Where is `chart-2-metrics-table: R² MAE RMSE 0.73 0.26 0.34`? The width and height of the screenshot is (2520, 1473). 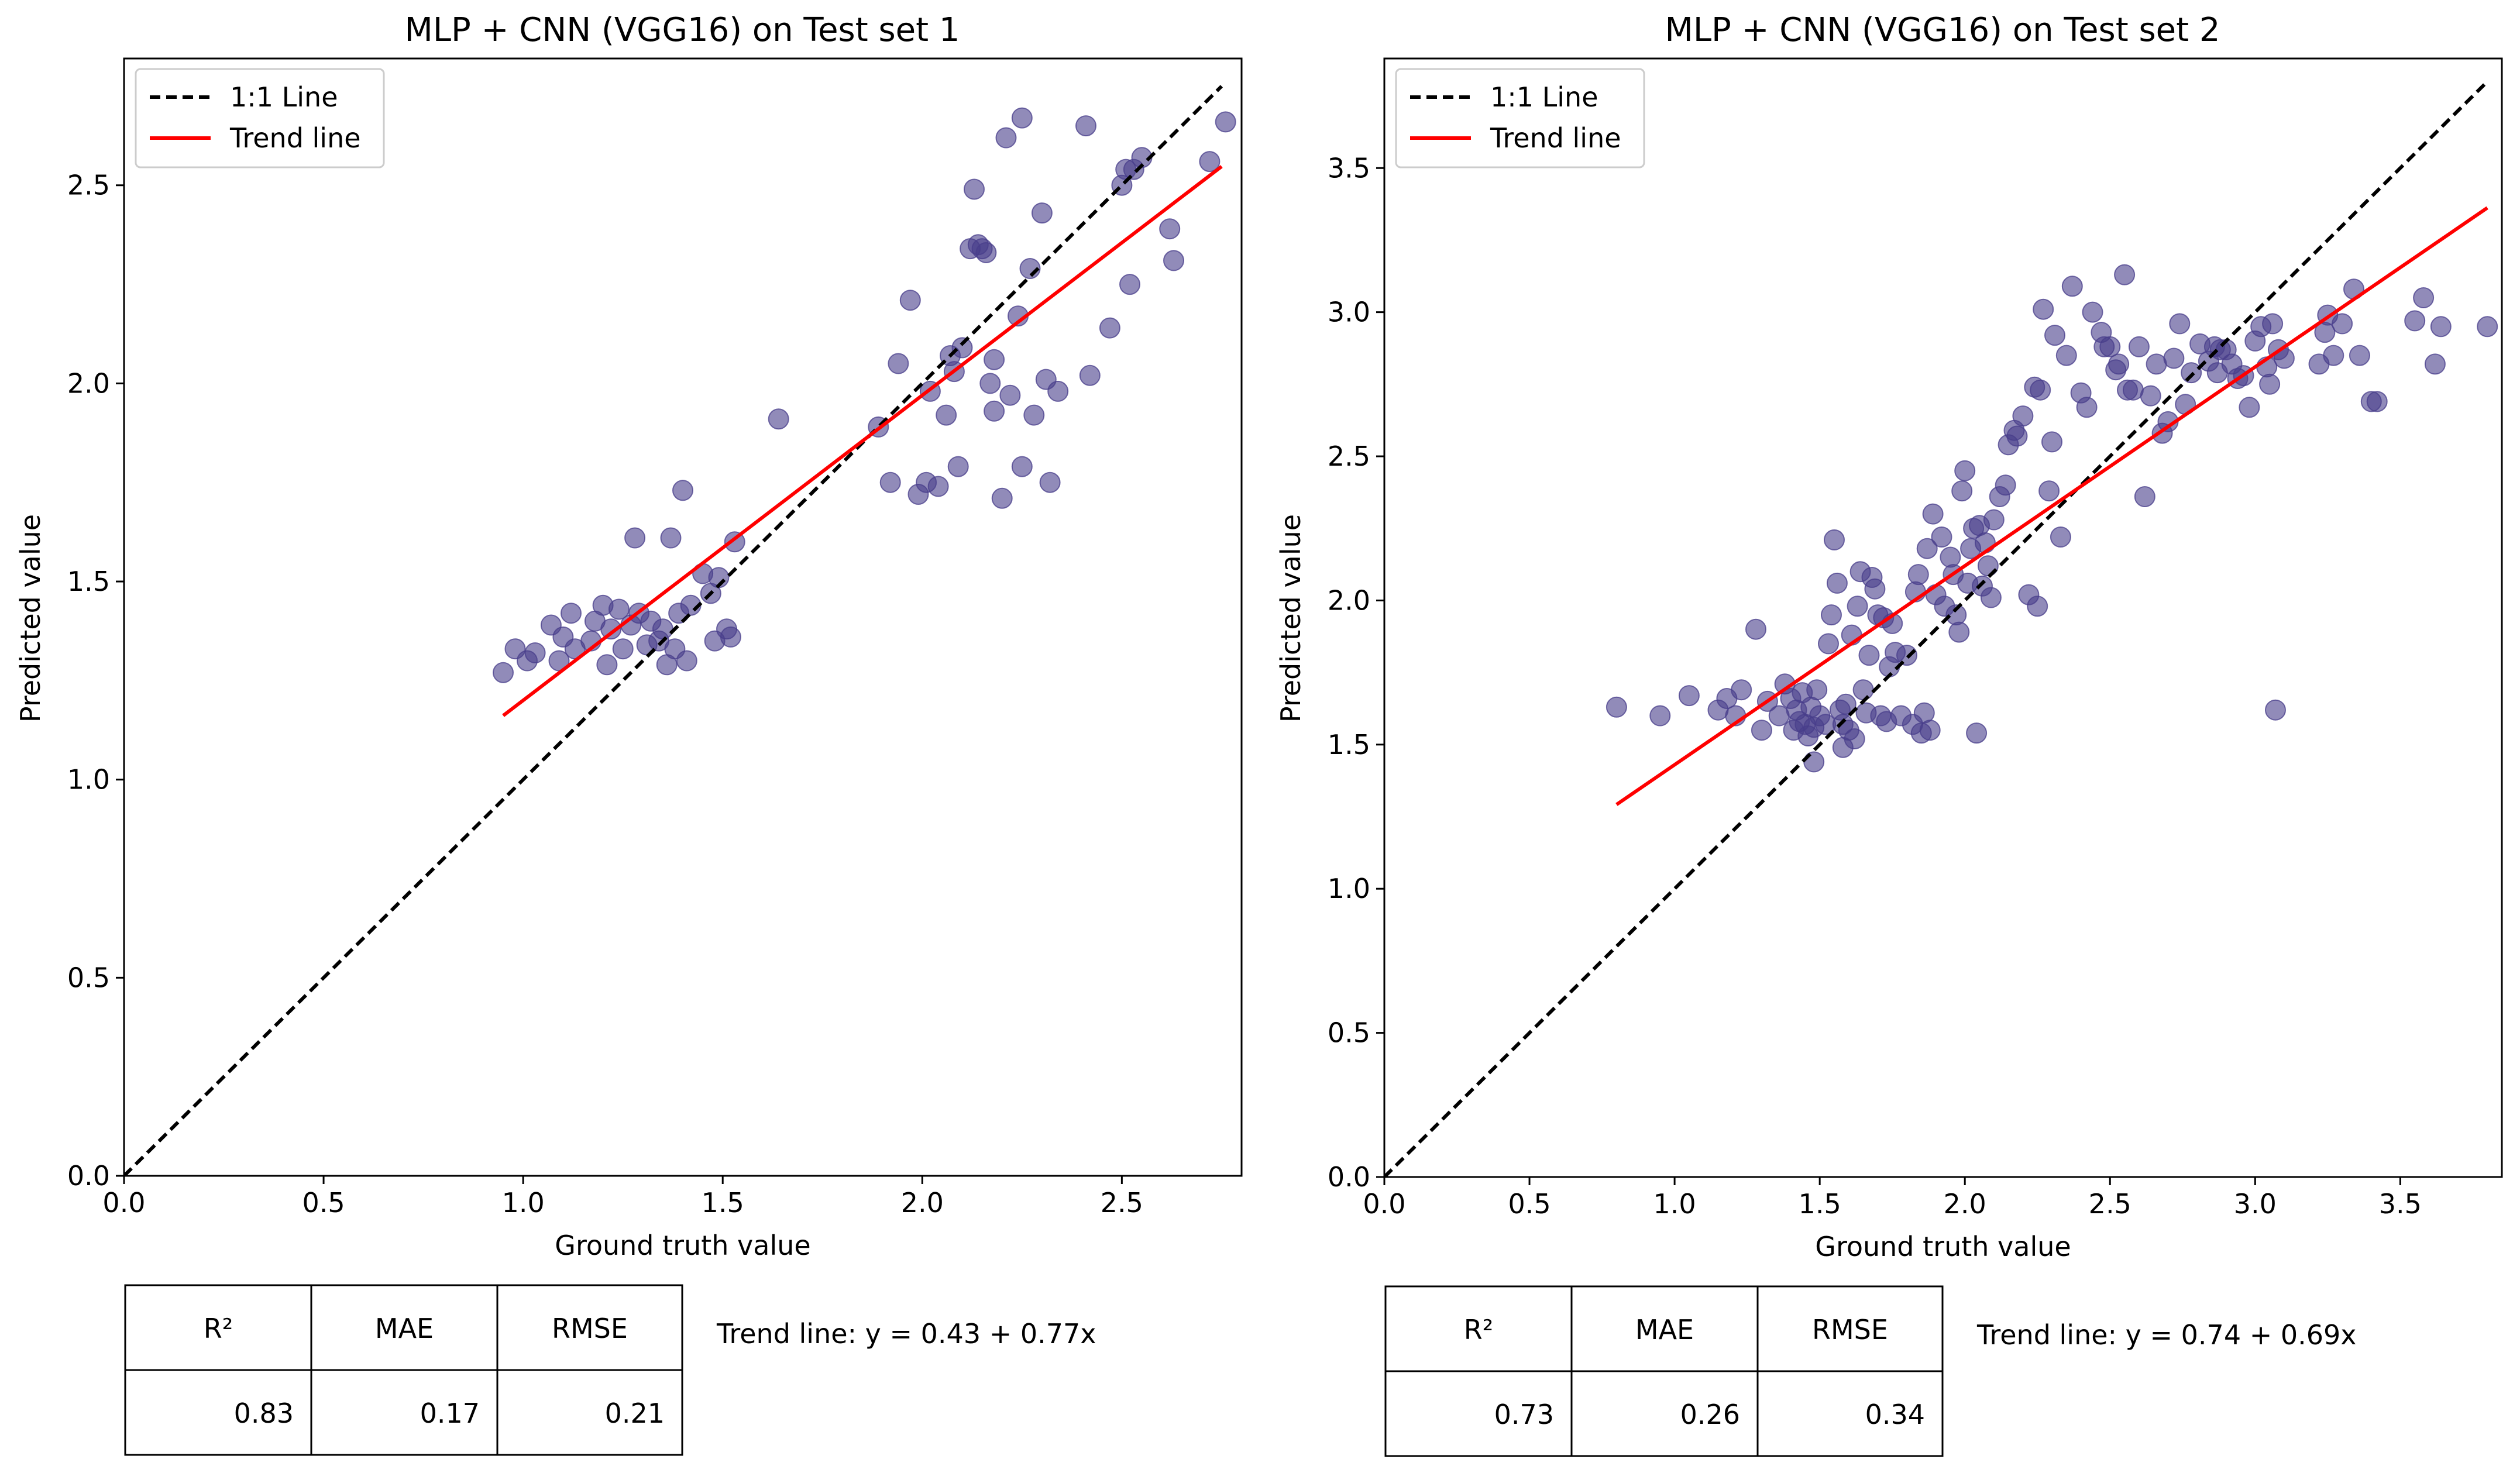 chart-2-metrics-table: R² MAE RMSE 0.73 0.26 0.34 is located at coordinates (1664, 1371).